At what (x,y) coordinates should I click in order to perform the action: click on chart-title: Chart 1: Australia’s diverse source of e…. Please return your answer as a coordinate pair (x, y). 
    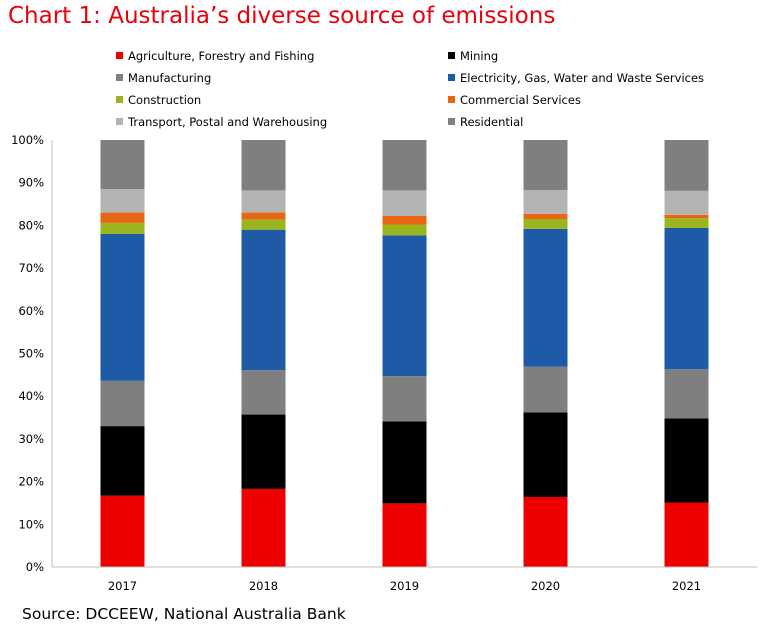
    Looking at the image, I should click on (282, 16).